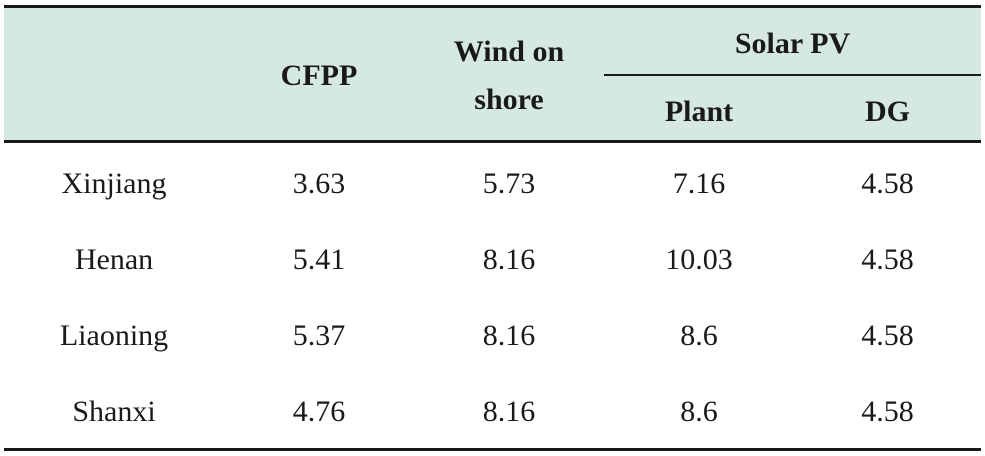  Describe the element at coordinates (114, 411) in the screenshot. I see `cell-region: Shanxi` at that location.